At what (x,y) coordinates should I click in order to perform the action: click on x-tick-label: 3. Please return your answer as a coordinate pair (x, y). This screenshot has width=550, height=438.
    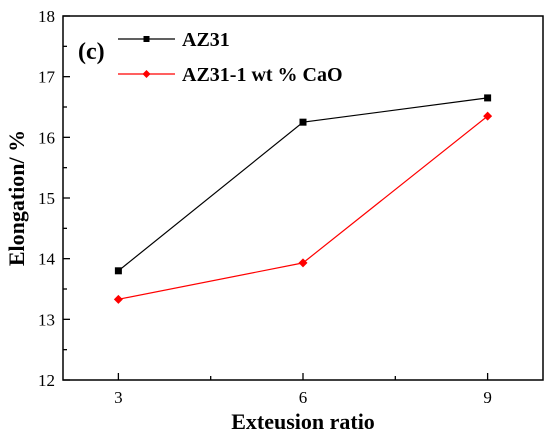
    Looking at the image, I should click on (118, 397).